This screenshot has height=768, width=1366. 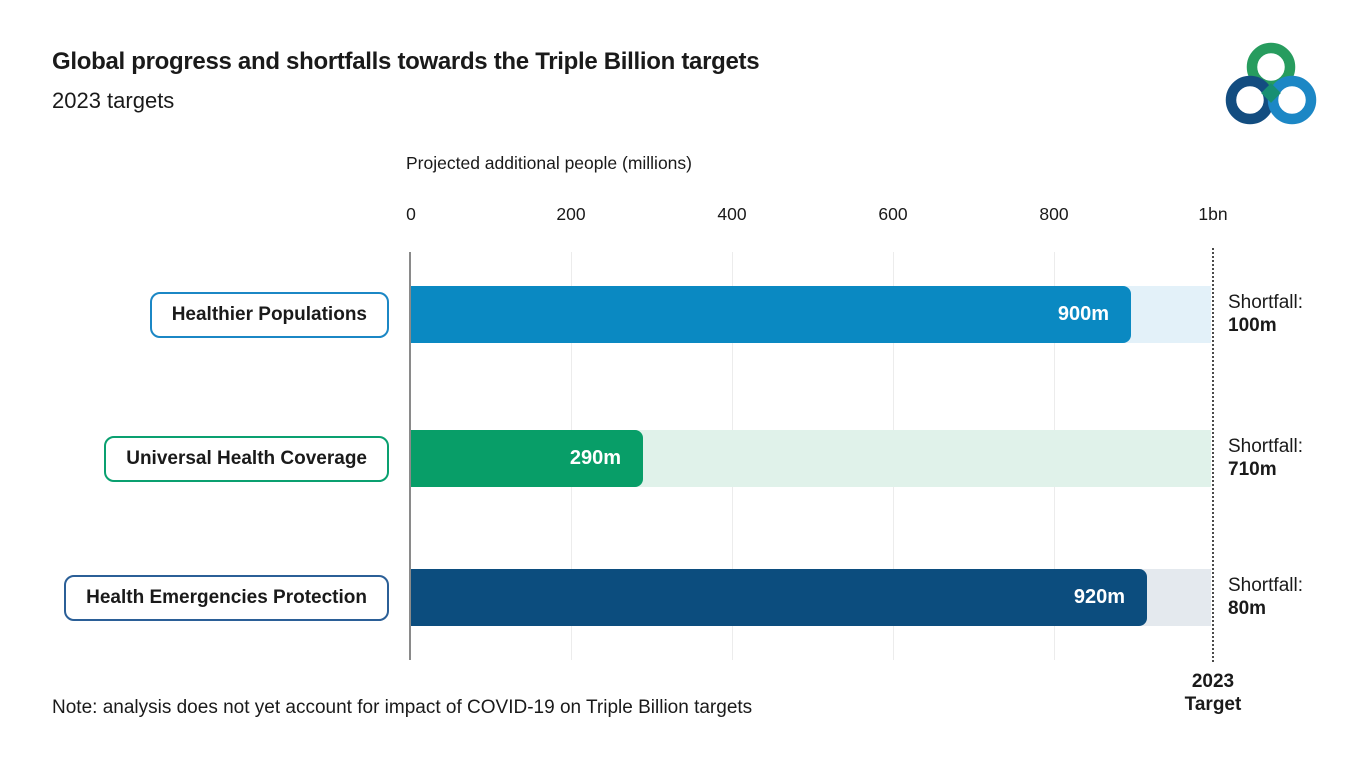 I want to click on bar-value-label: 920m, so click(x=1099, y=597).